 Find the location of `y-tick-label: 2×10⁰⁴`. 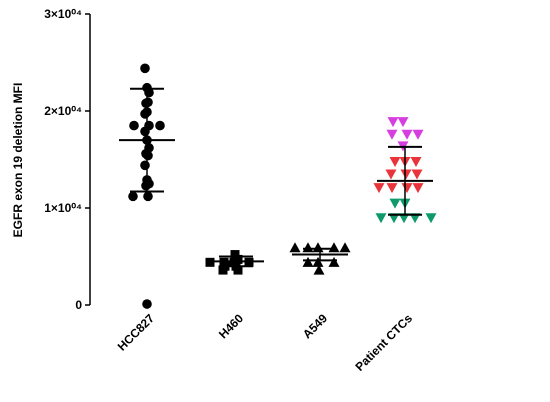

y-tick-label: 2×10⁰⁴ is located at coordinates (63, 111).